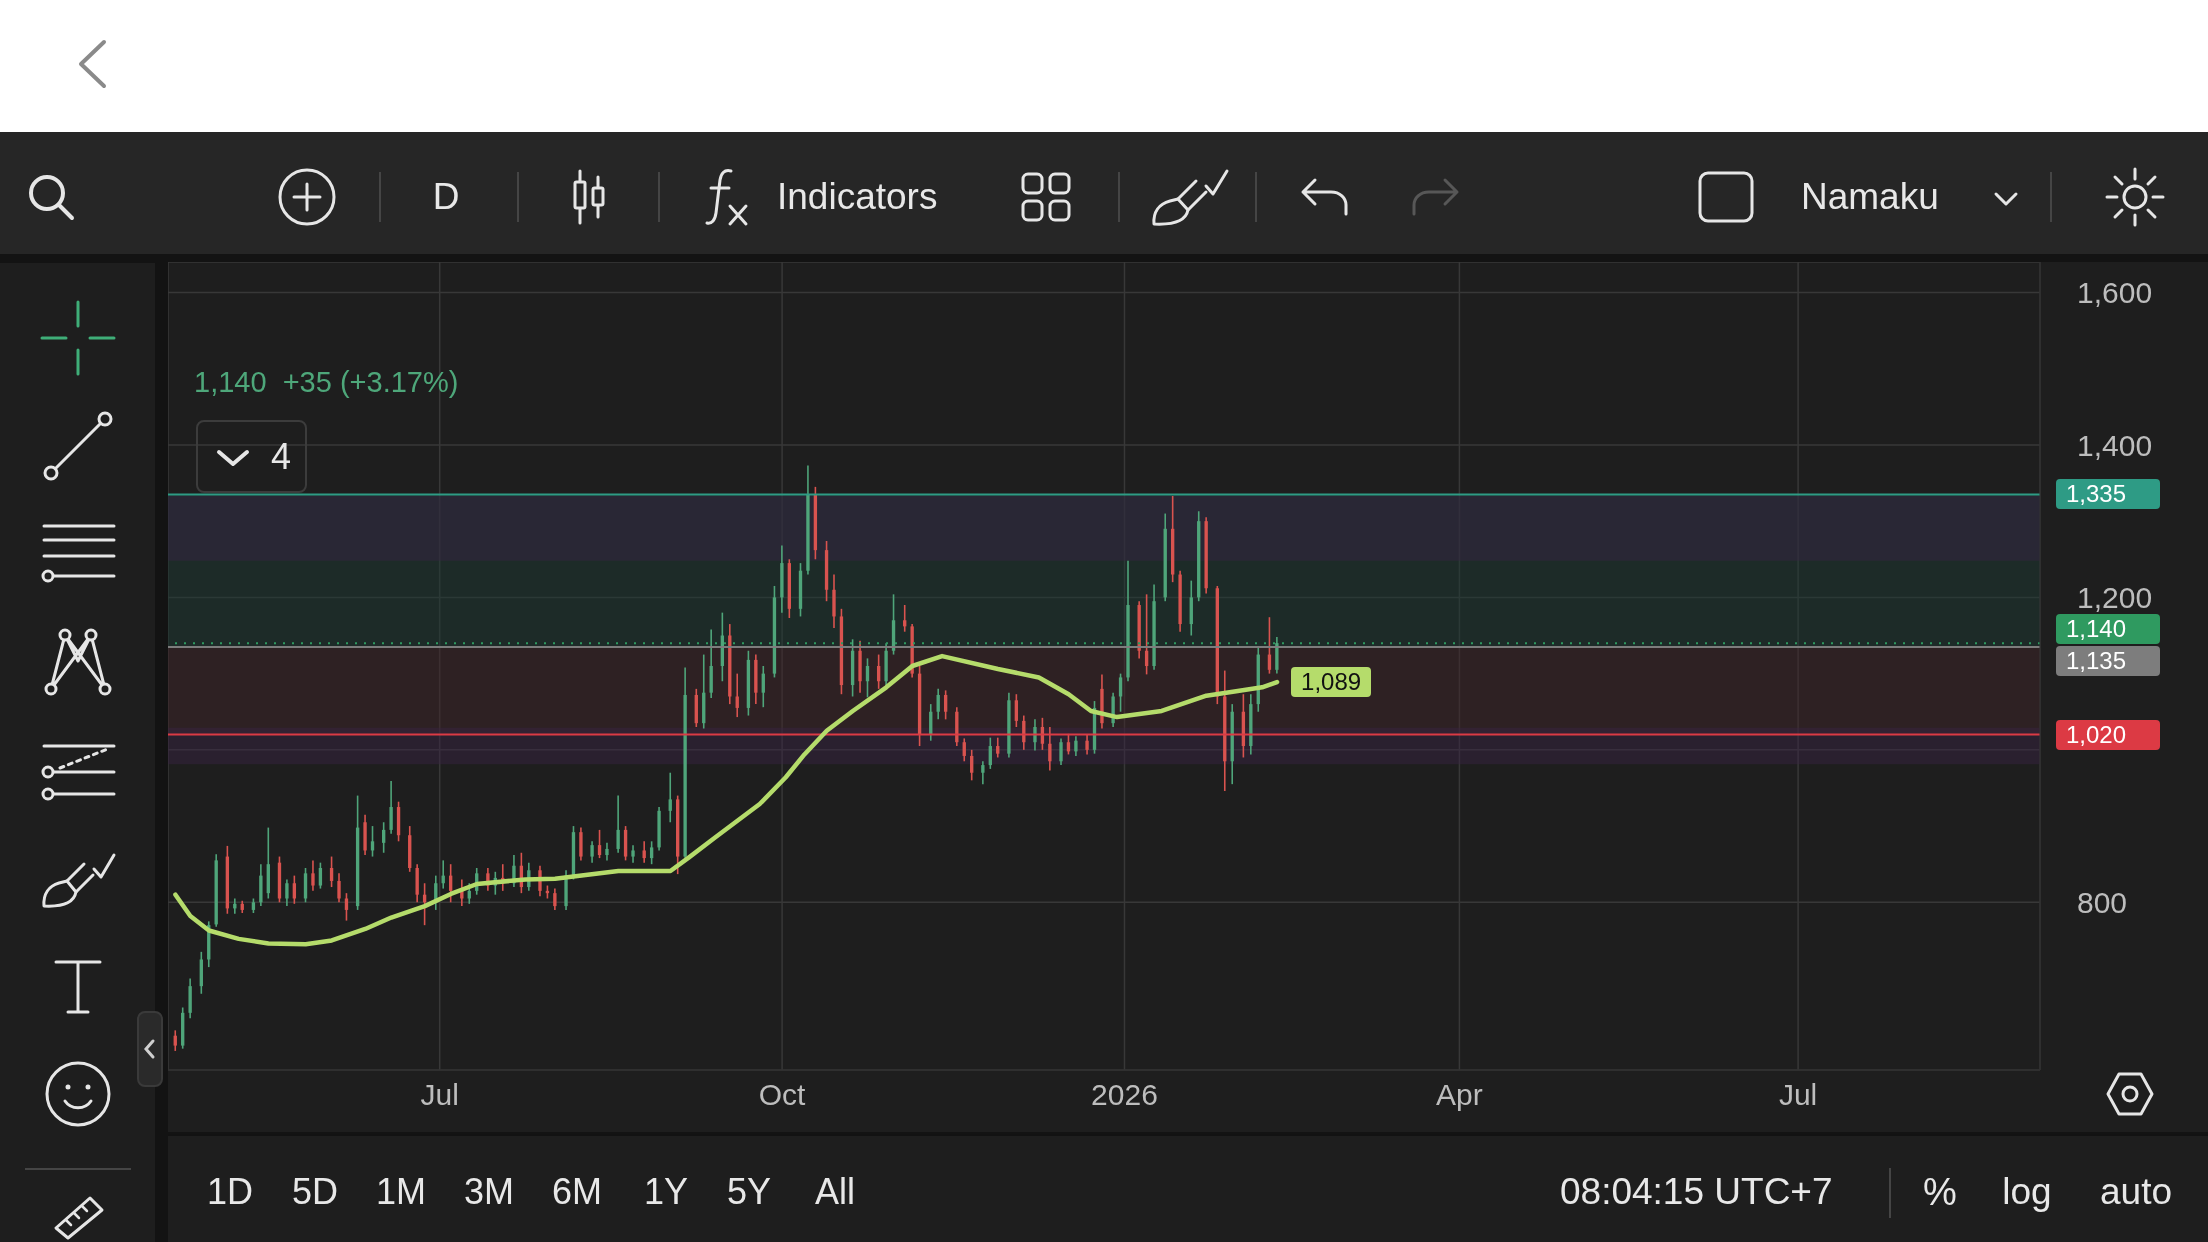 This screenshot has height=1242, width=2208. I want to click on ref-line-label: 1,020, so click(2108, 734).